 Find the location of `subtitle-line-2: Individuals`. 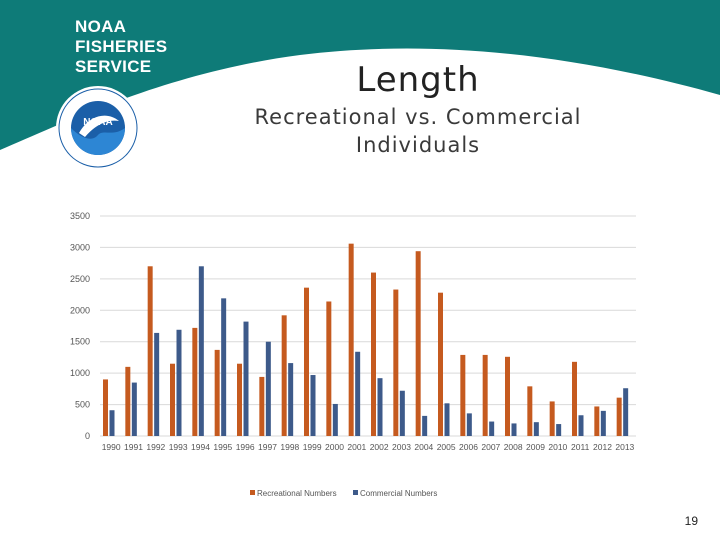

subtitle-line-2: Individuals is located at coordinates (418, 145).